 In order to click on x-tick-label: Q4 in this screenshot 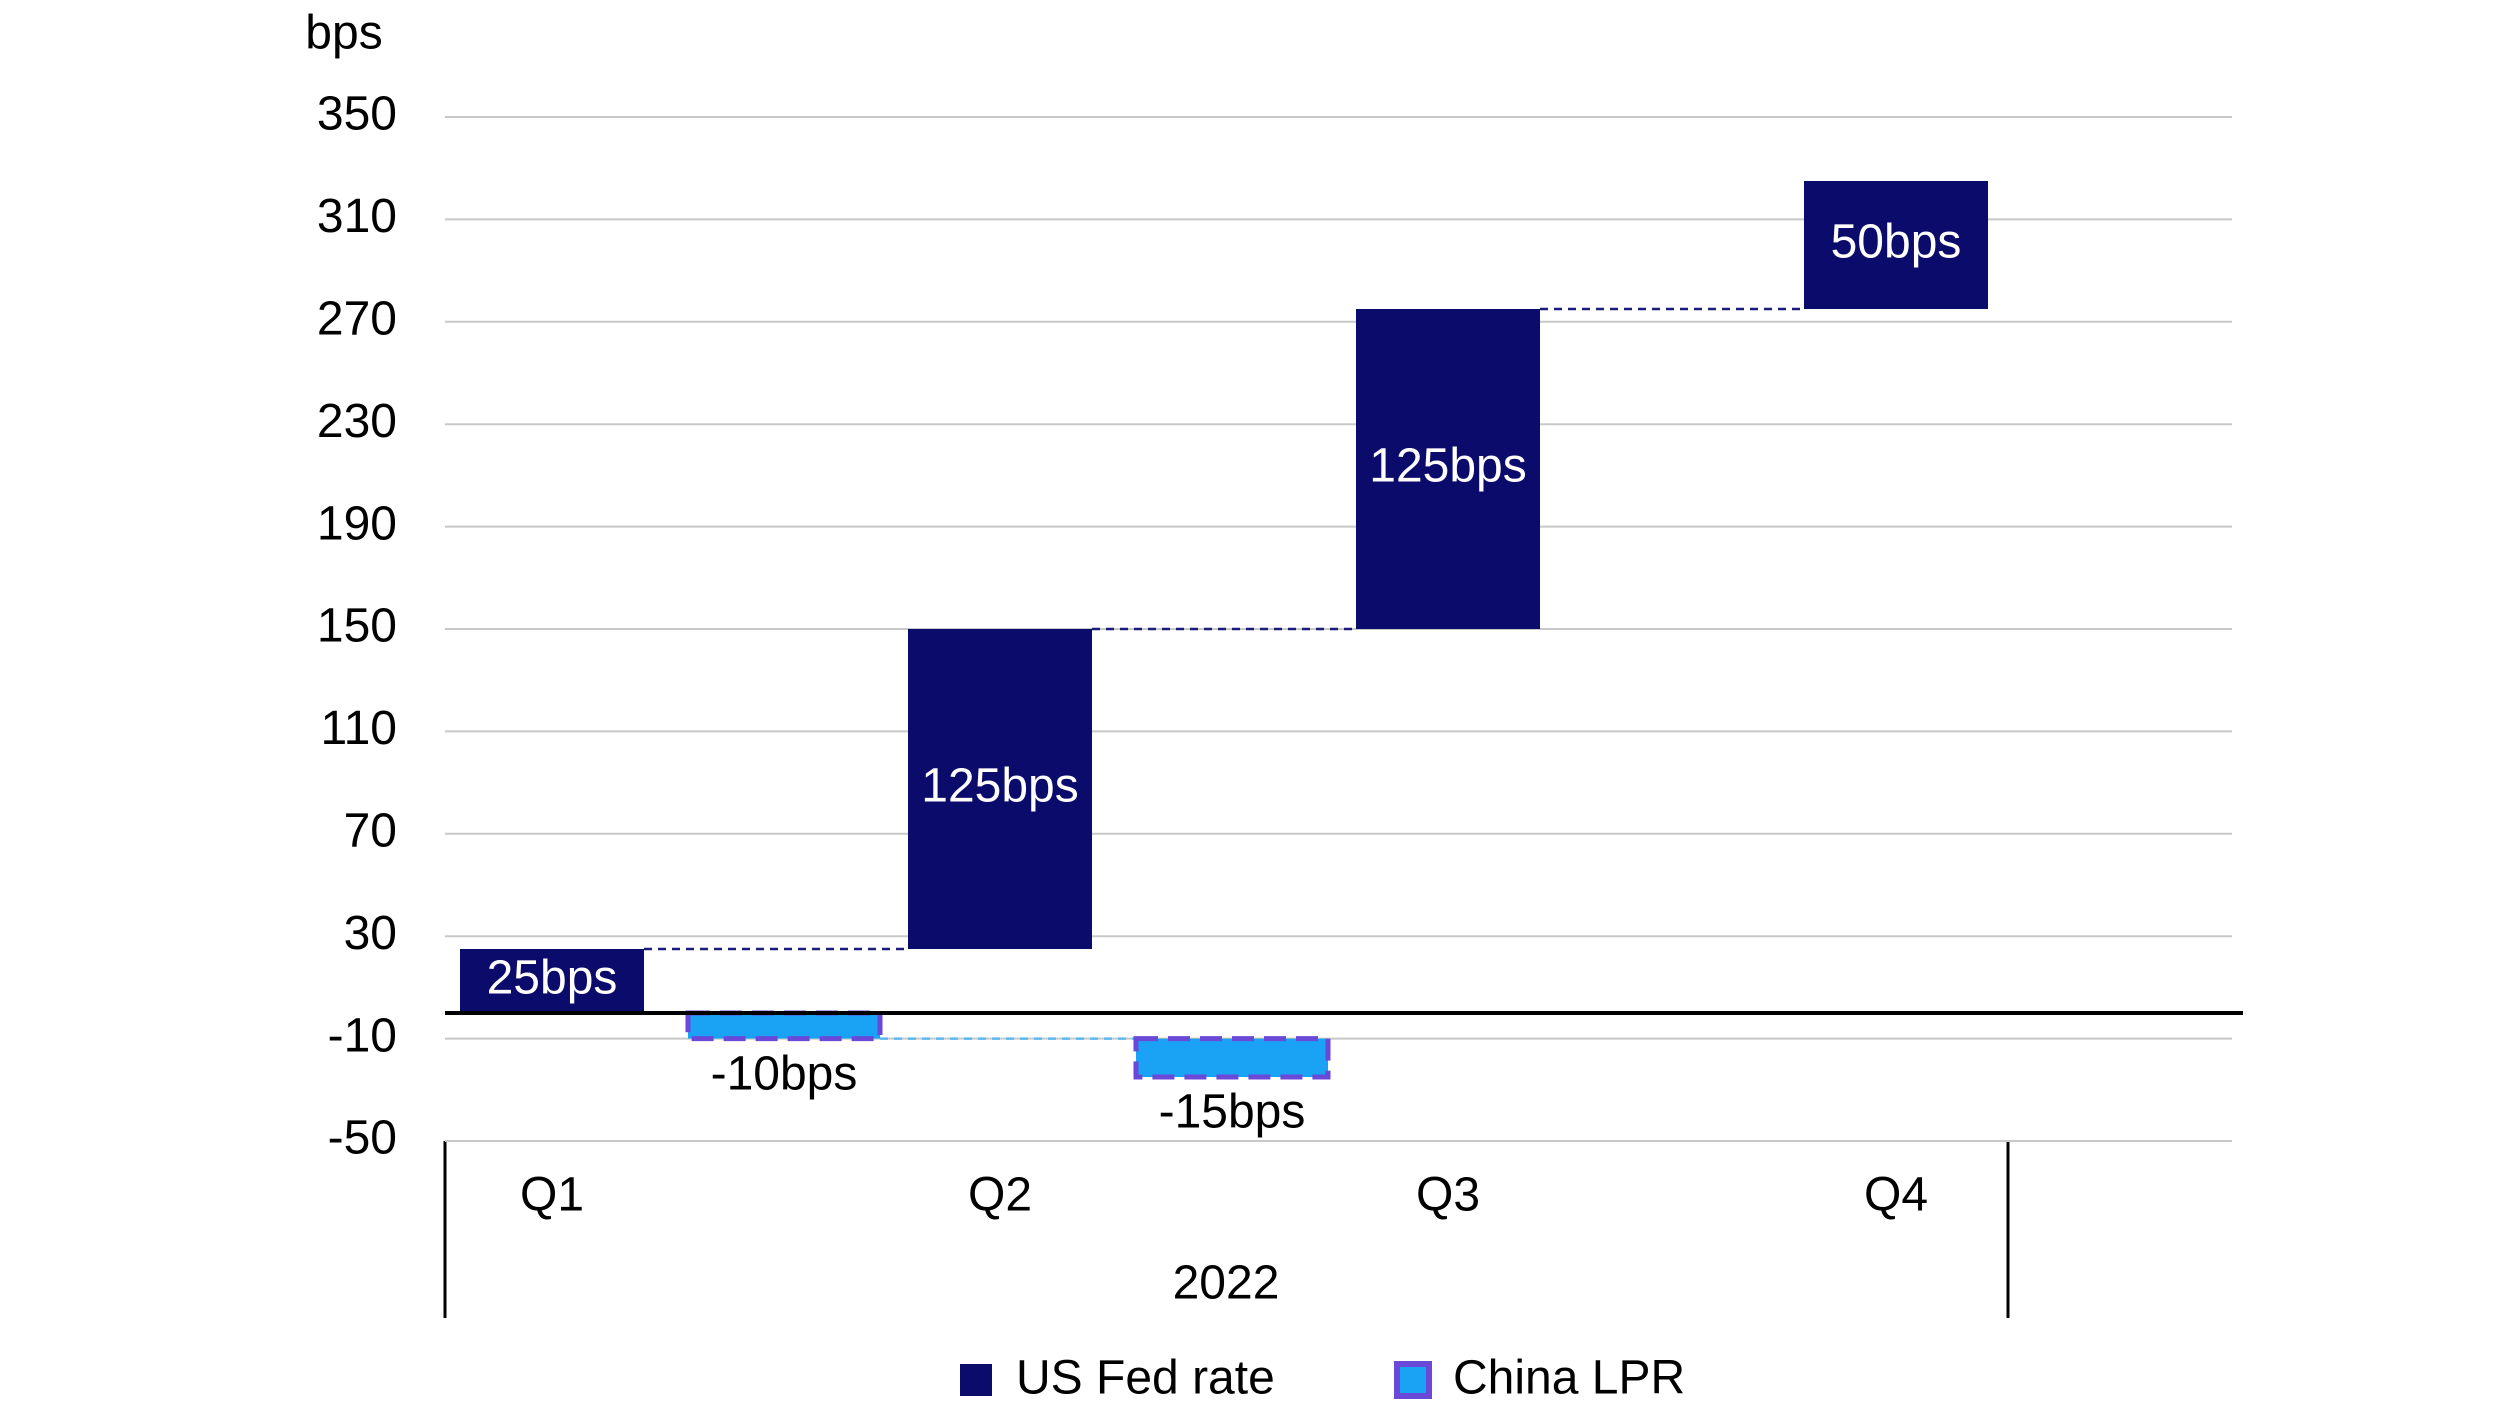, I will do `click(1896, 1195)`.